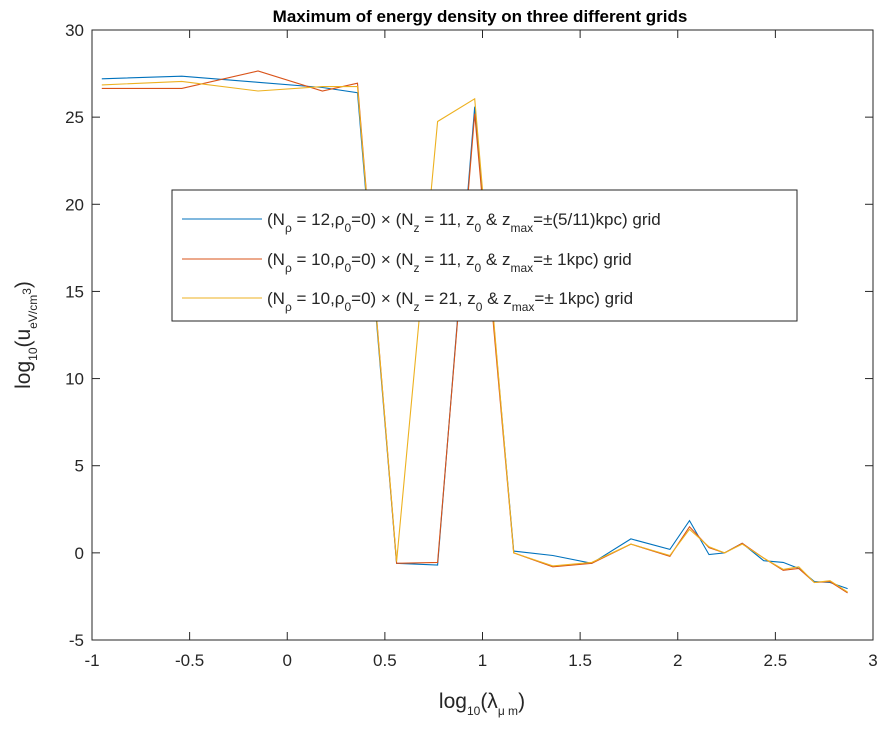 The width and height of the screenshot is (883, 731). Describe the element at coordinates (74, 117) in the screenshot. I see `y-tick-label: 25` at that location.